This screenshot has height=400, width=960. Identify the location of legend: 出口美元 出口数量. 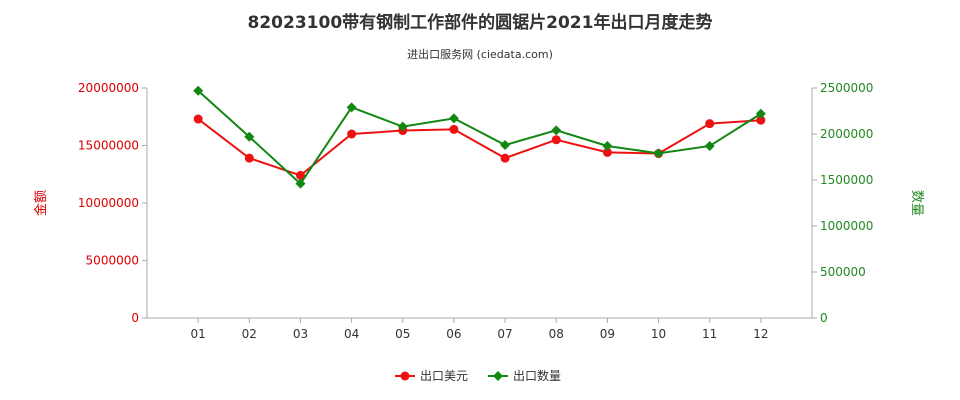
(478, 375).